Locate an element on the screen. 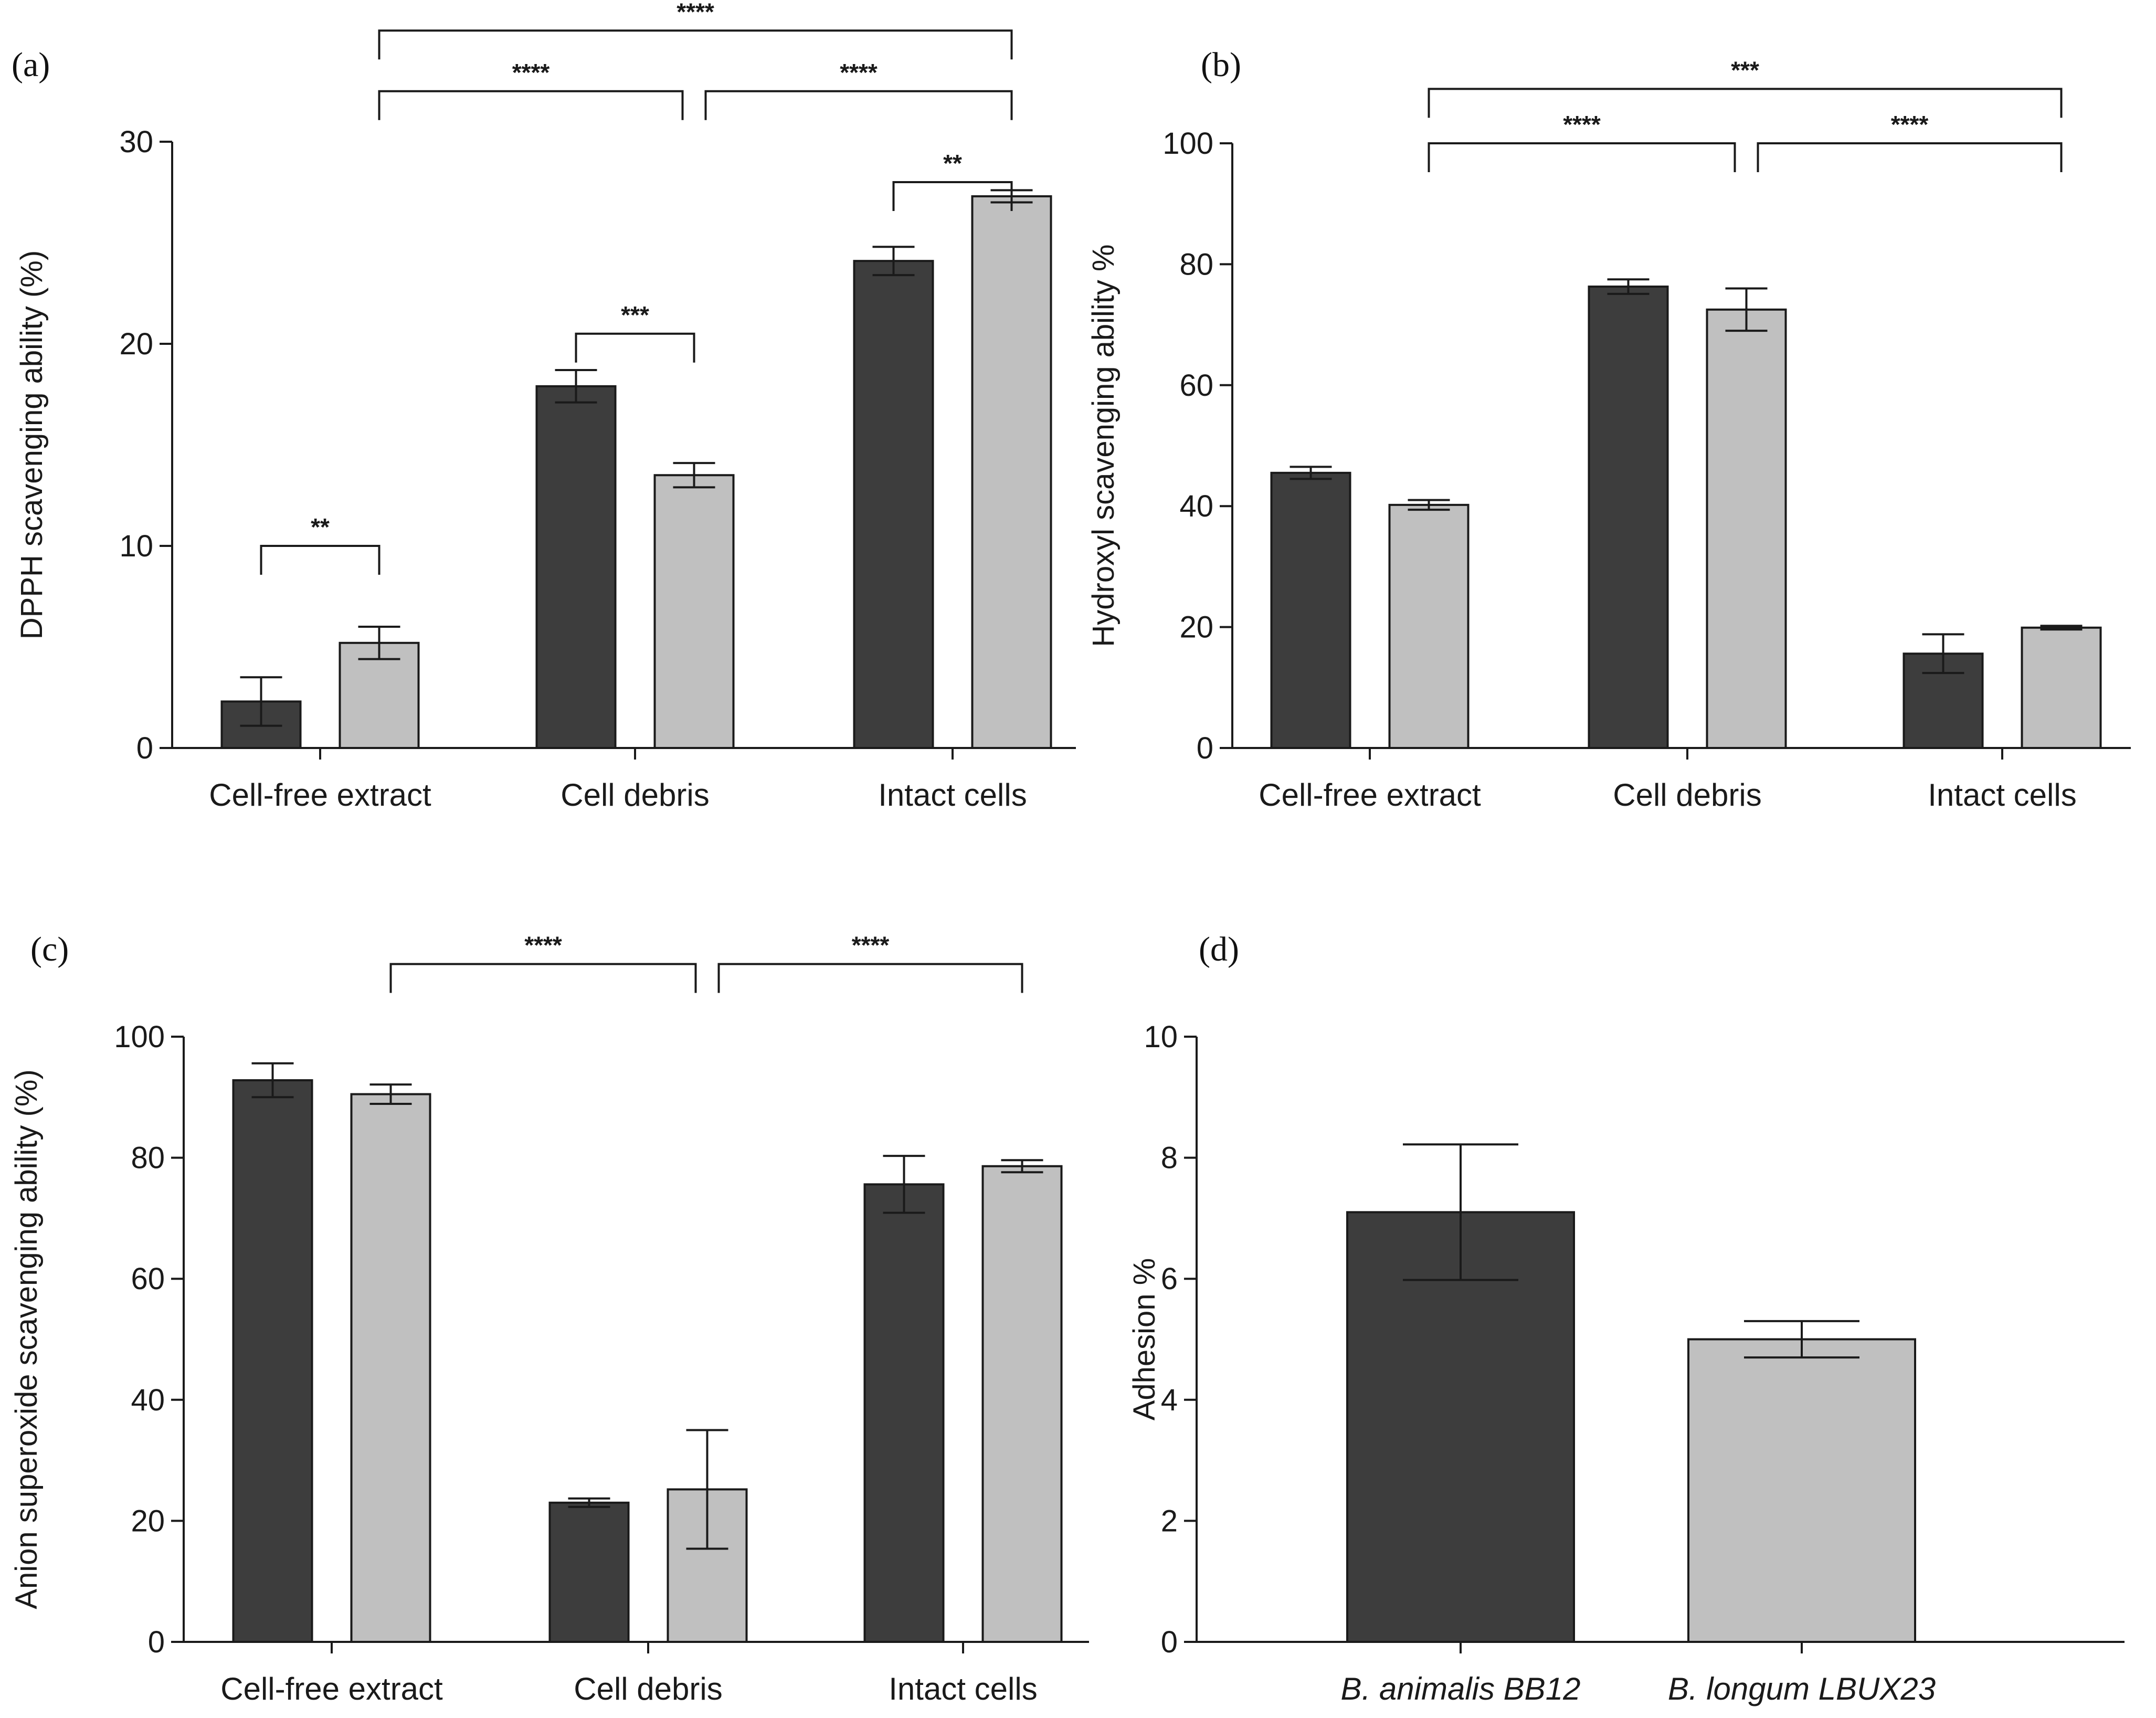 Image resolution: width=2156 pixels, height=1718 pixels. y-tick-label: 6 is located at coordinates (1170, 1279).